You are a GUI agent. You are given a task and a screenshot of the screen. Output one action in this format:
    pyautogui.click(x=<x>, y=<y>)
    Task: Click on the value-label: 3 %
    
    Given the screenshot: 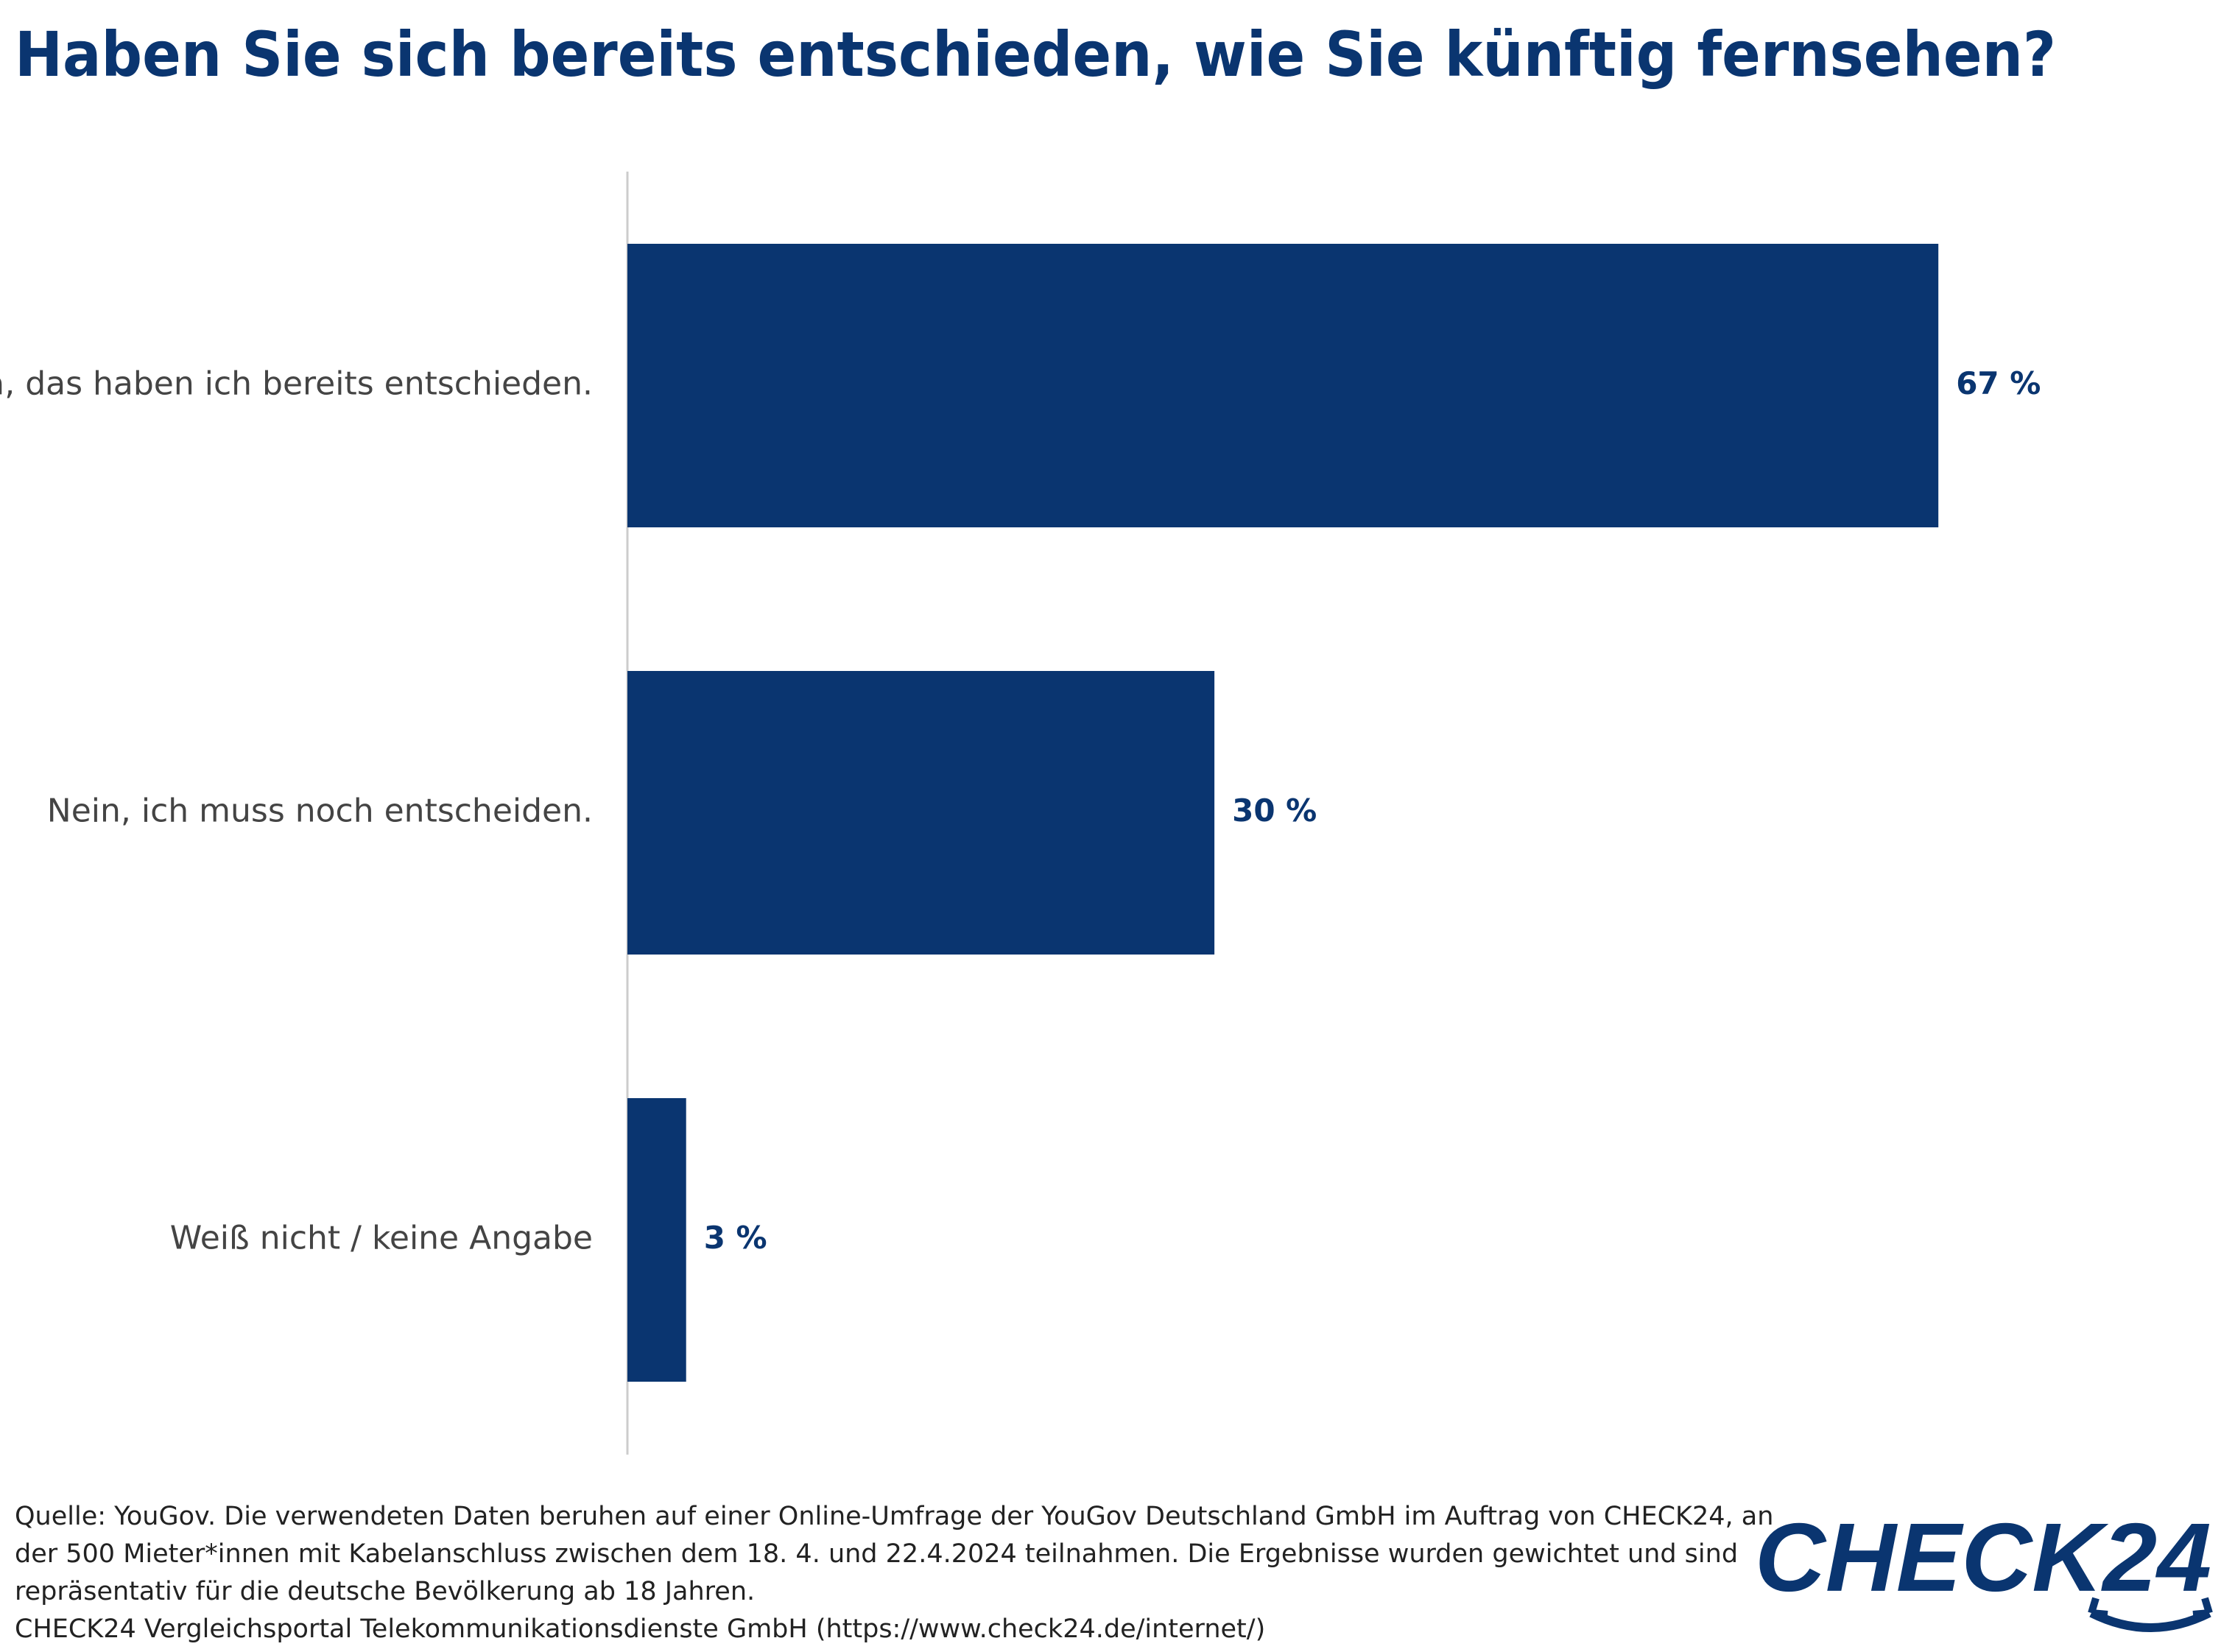 What is the action you would take?
    pyautogui.click(x=735, y=1238)
    